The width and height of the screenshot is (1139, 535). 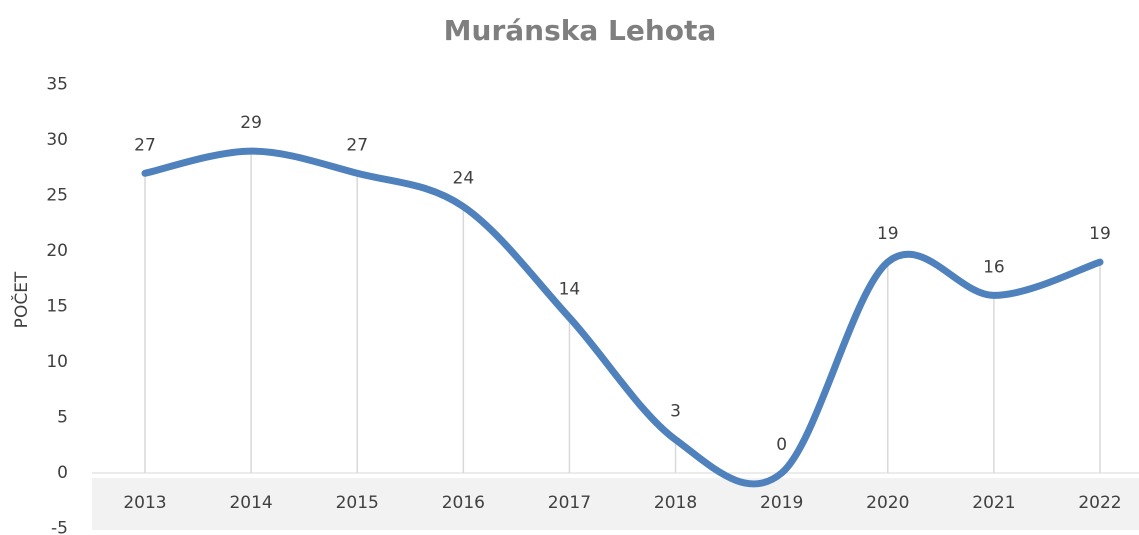 I want to click on y-tick-label: 20, so click(x=57, y=251).